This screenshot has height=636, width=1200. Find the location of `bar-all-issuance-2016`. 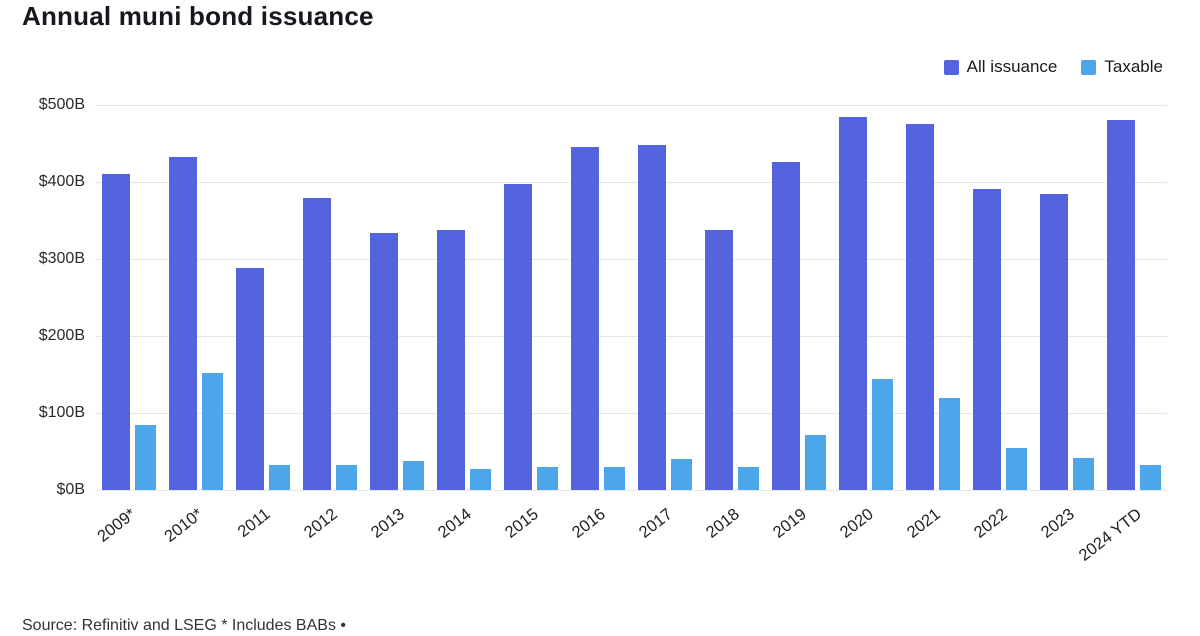

bar-all-issuance-2016 is located at coordinates (584, 318).